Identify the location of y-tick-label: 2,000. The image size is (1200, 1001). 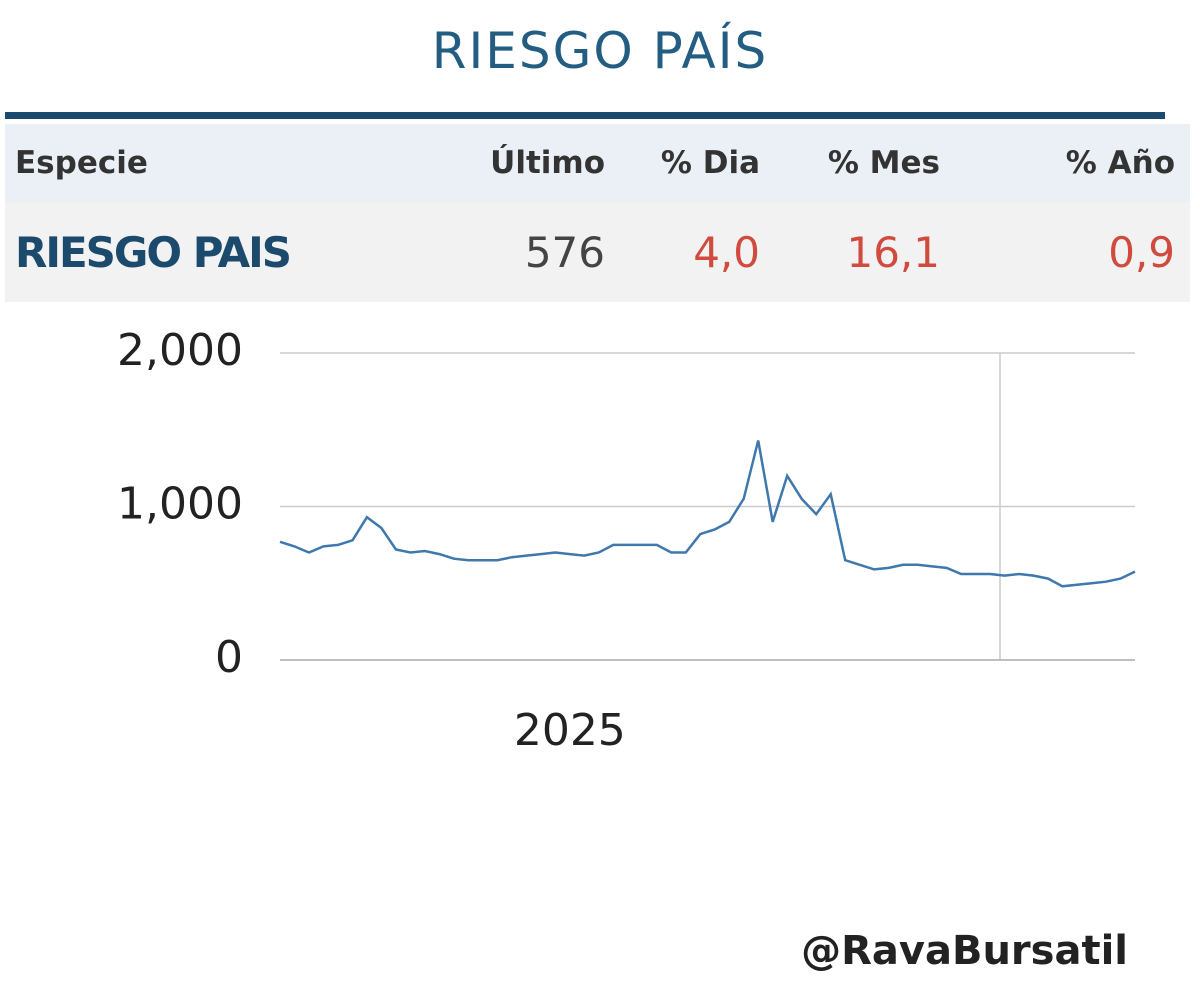
(180, 350).